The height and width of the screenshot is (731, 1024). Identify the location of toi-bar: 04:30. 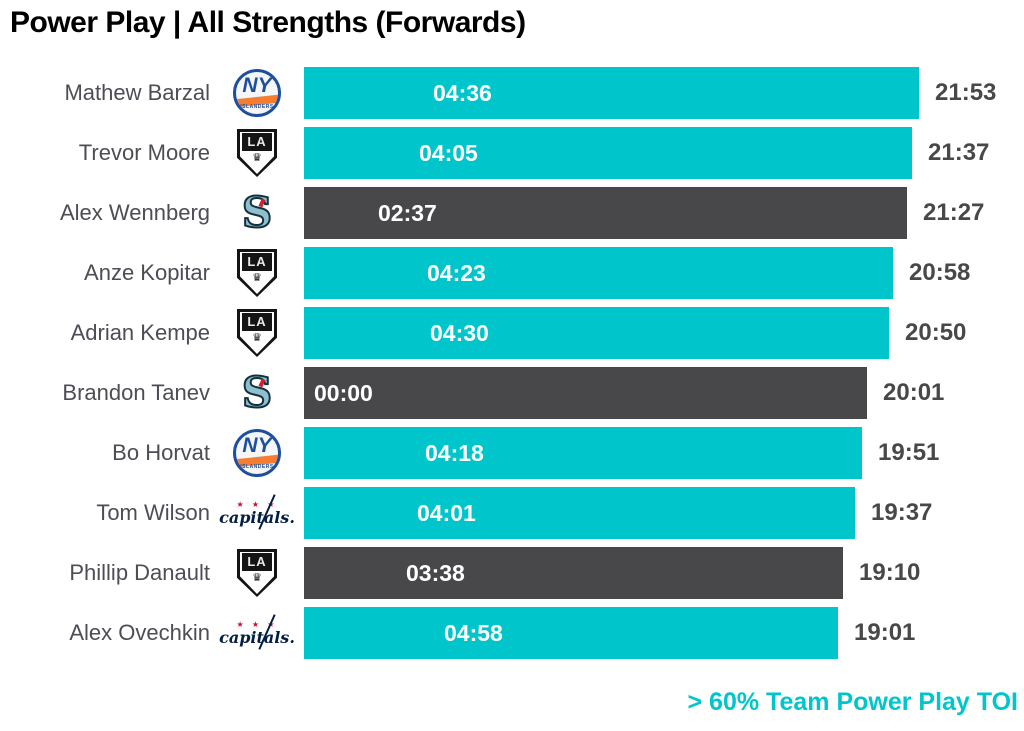
(596, 333).